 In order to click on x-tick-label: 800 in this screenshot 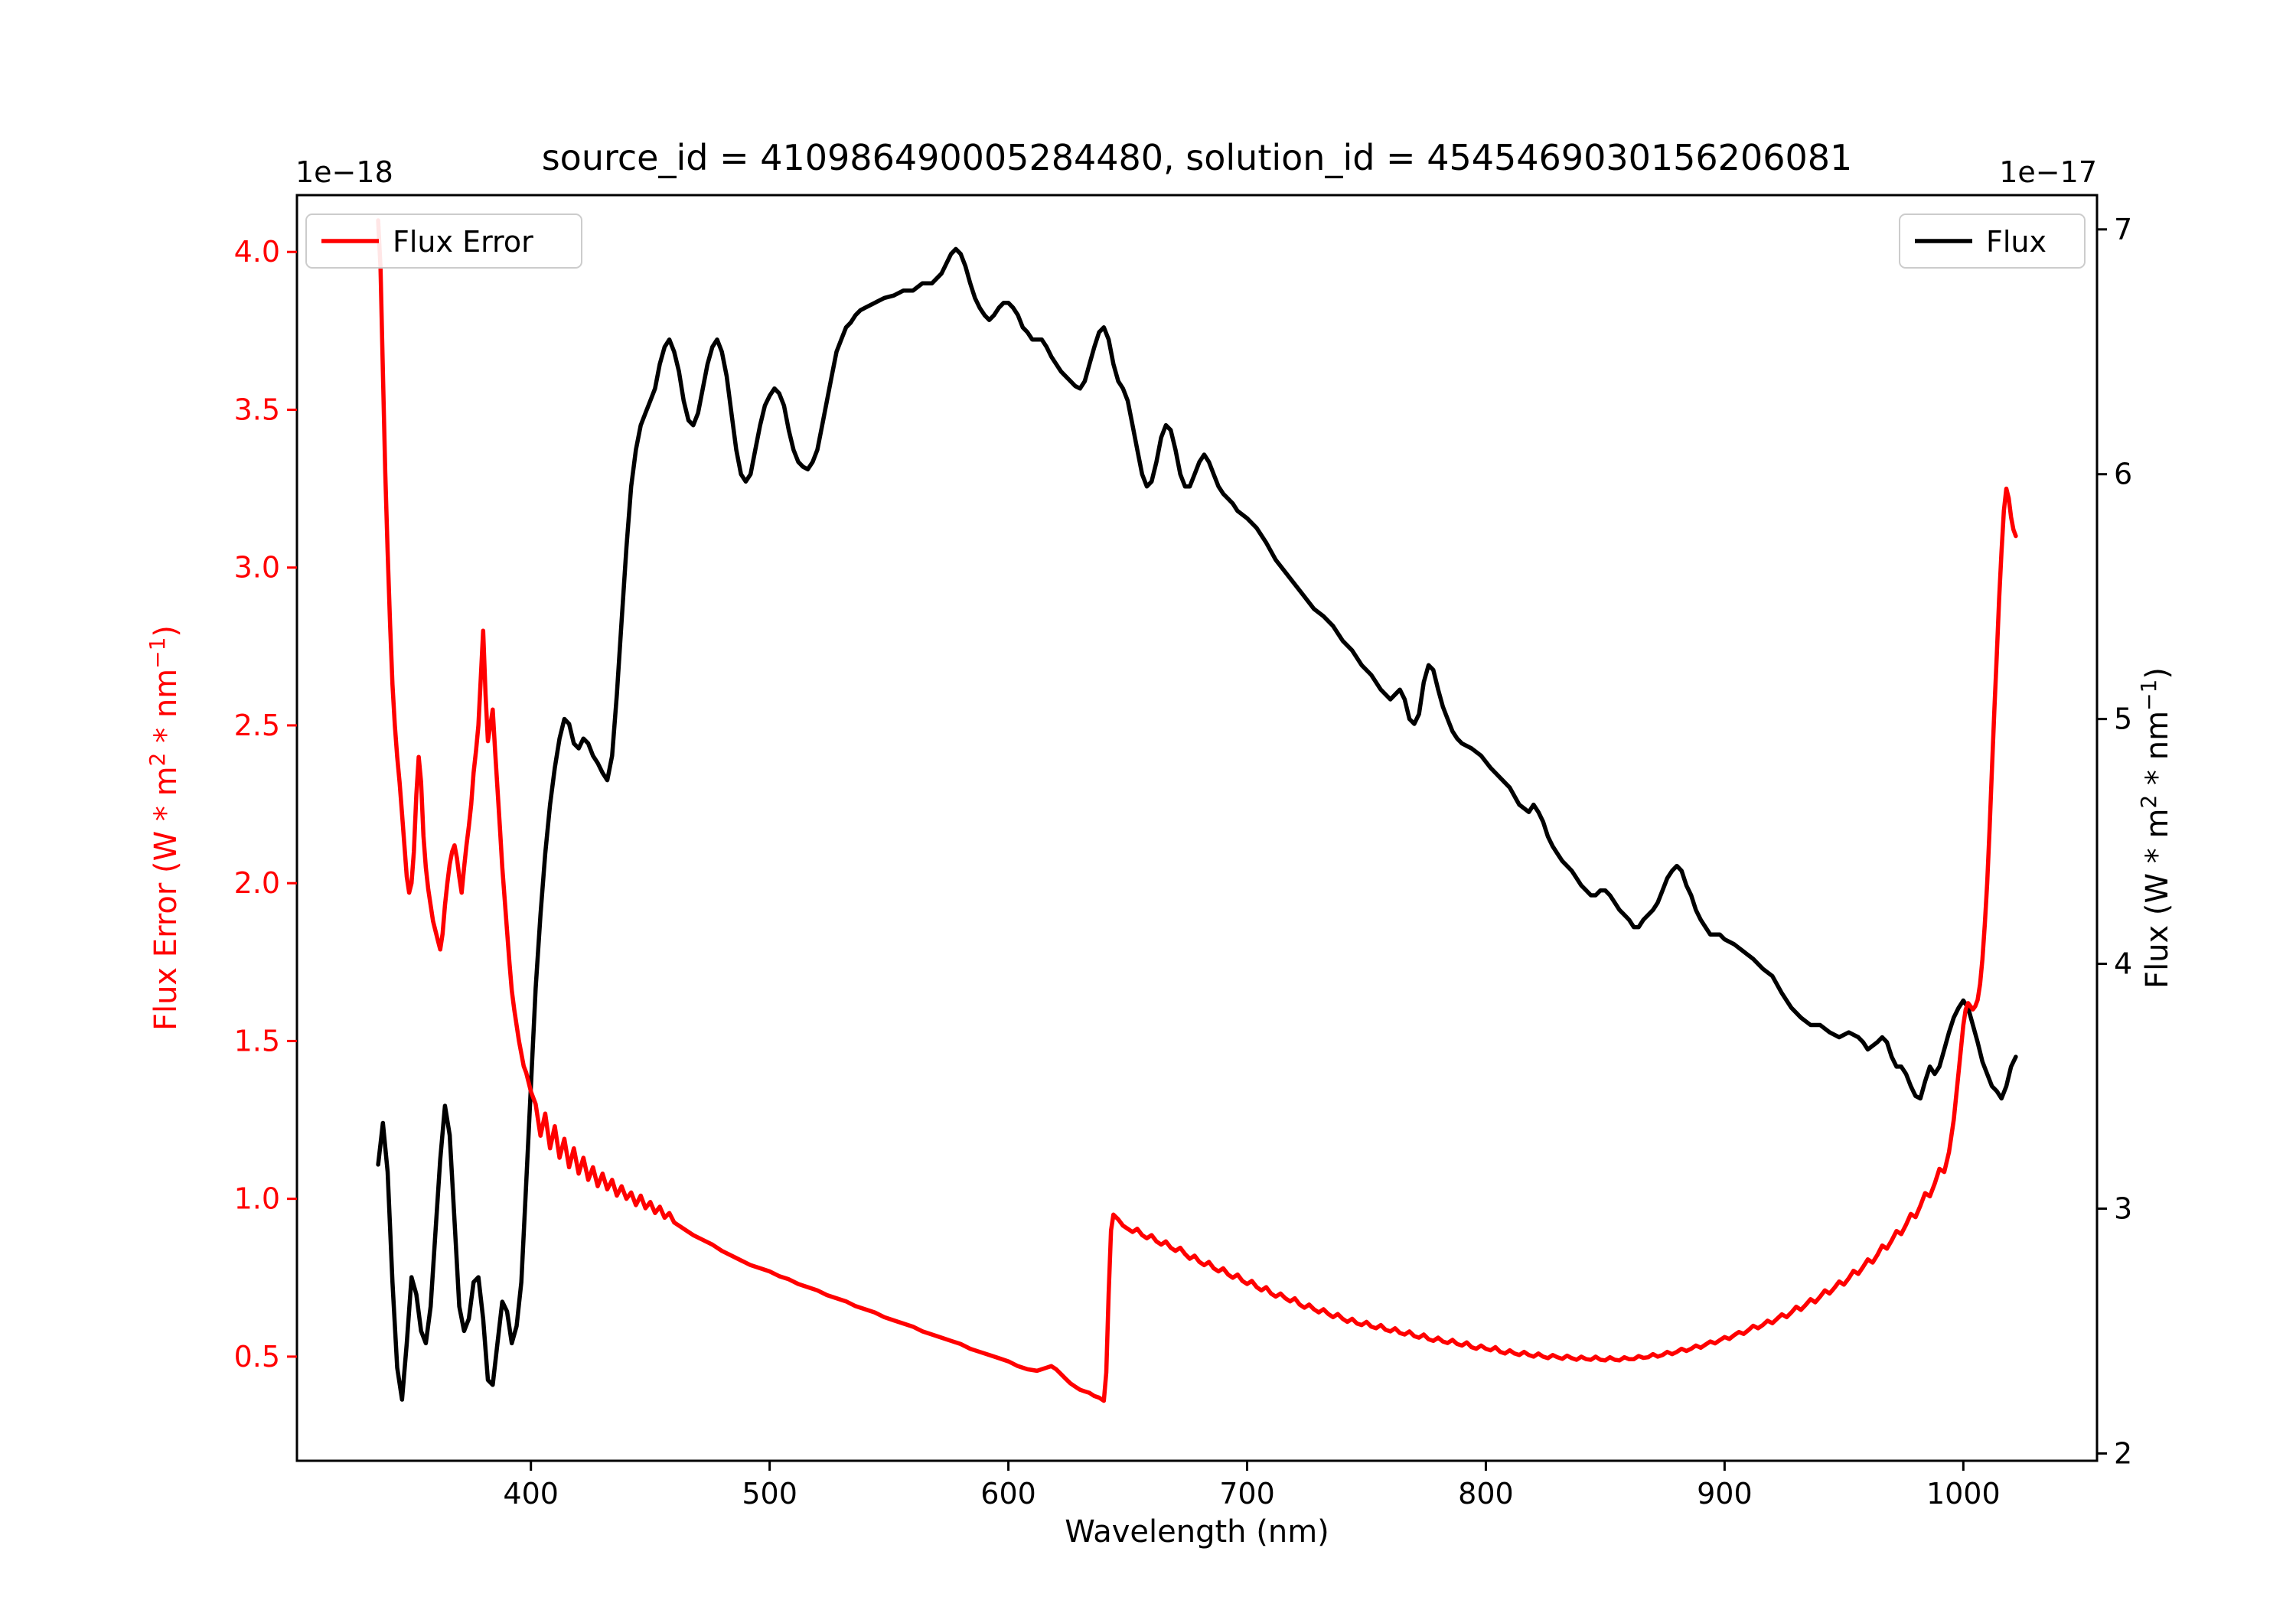, I will do `click(1486, 1494)`.